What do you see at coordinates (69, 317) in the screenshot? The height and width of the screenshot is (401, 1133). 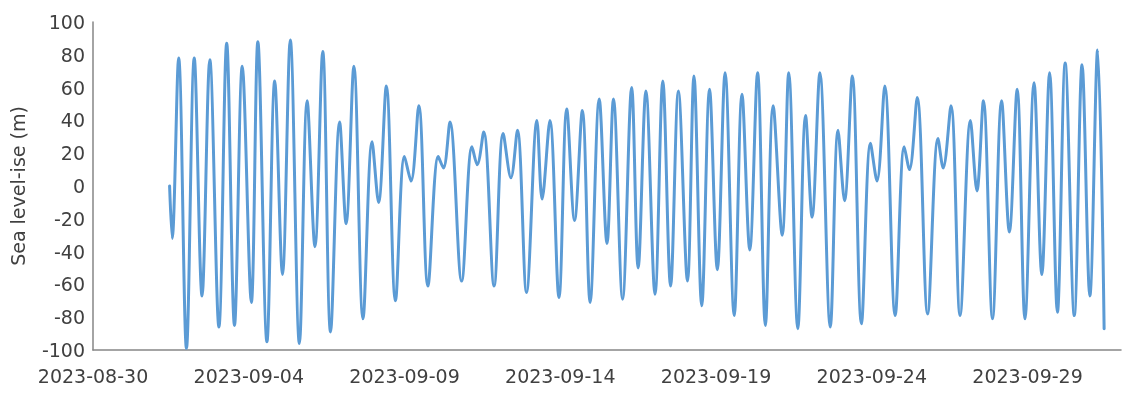 I see `y-tick-label: -80` at bounding box center [69, 317].